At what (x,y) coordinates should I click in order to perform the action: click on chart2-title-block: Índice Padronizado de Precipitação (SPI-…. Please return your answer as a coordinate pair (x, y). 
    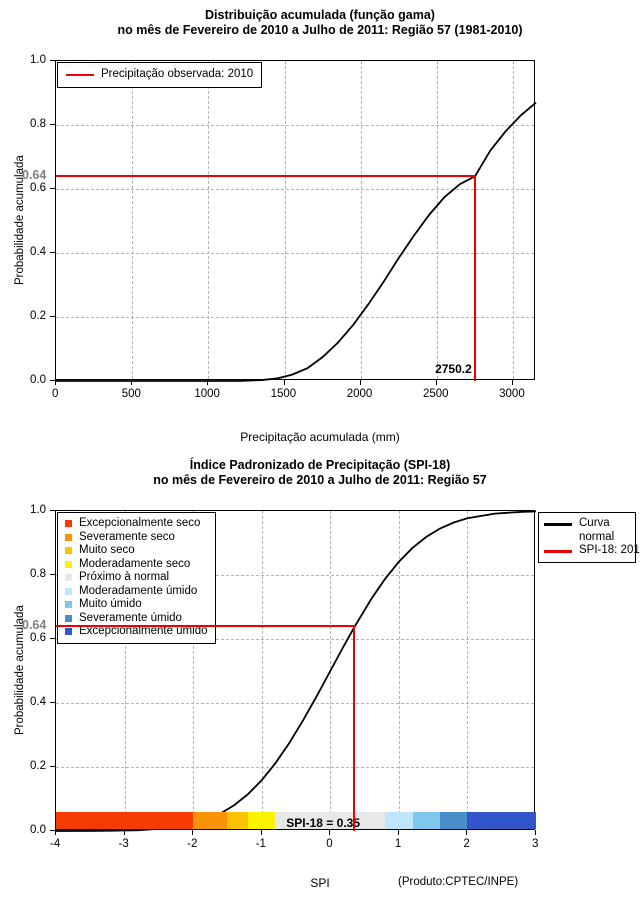
    Looking at the image, I should click on (320, 473).